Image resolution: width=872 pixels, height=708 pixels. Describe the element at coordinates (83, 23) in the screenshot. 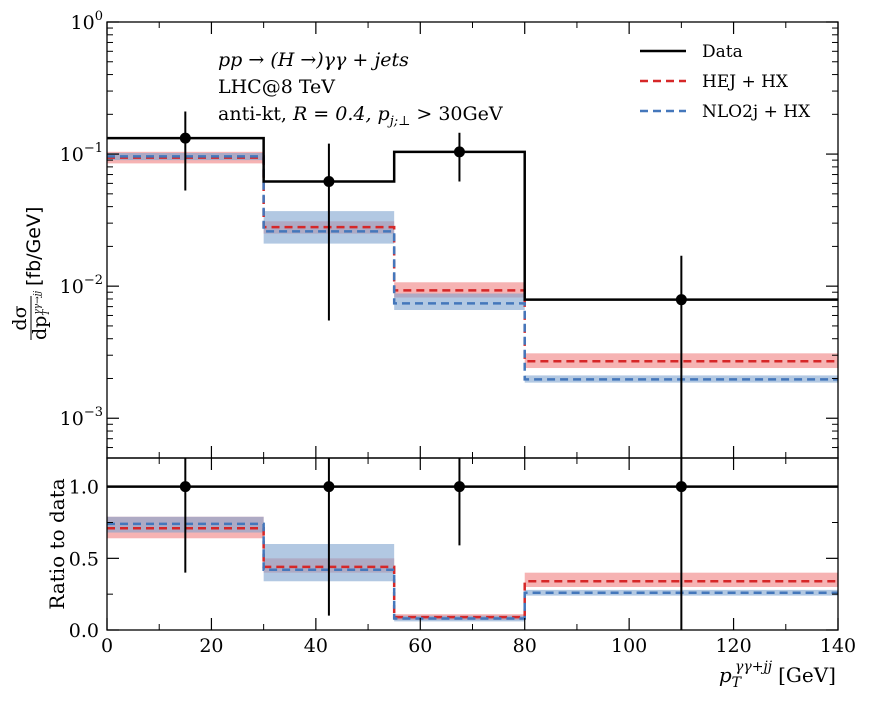

I see `top-y-tick-mantissa-3: 10` at that location.